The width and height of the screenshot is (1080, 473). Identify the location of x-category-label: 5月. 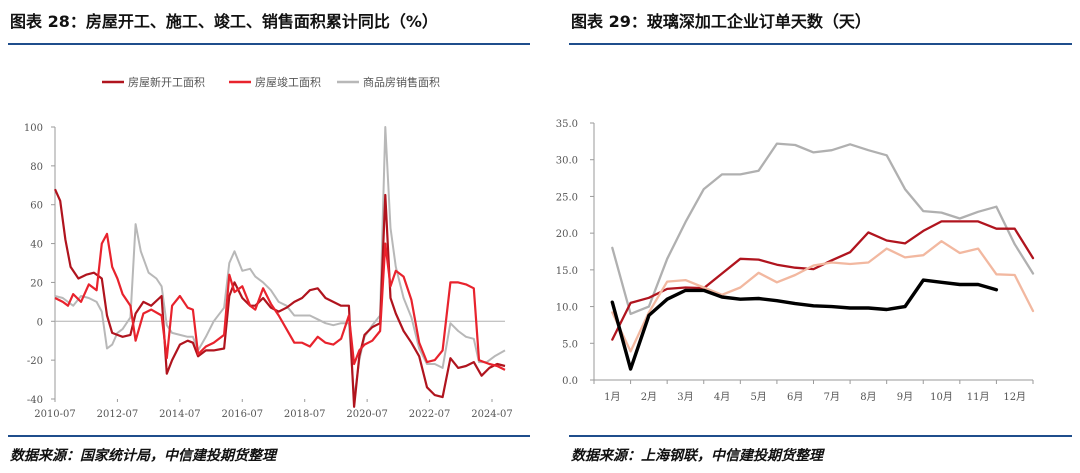
(758, 397).